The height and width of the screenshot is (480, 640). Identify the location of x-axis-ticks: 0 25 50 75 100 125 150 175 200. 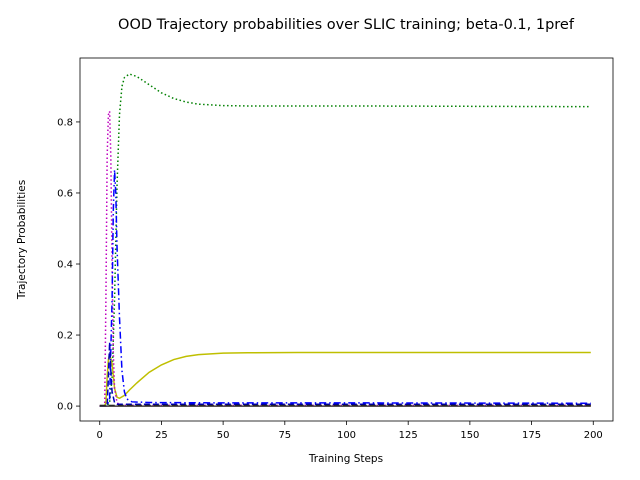
(350, 431).